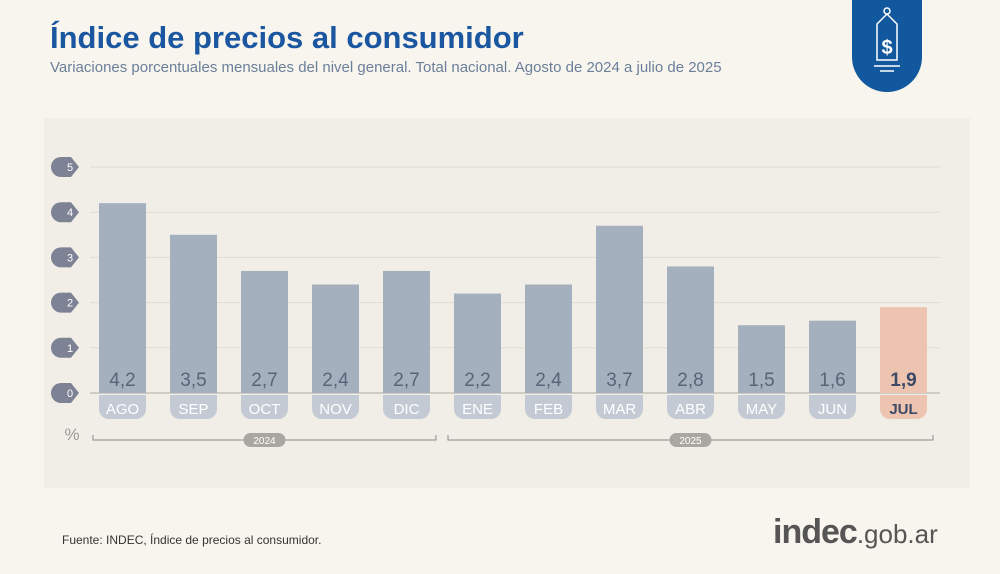 The height and width of the screenshot is (574, 1000). I want to click on bar-value-label: 1,5, so click(761, 380).